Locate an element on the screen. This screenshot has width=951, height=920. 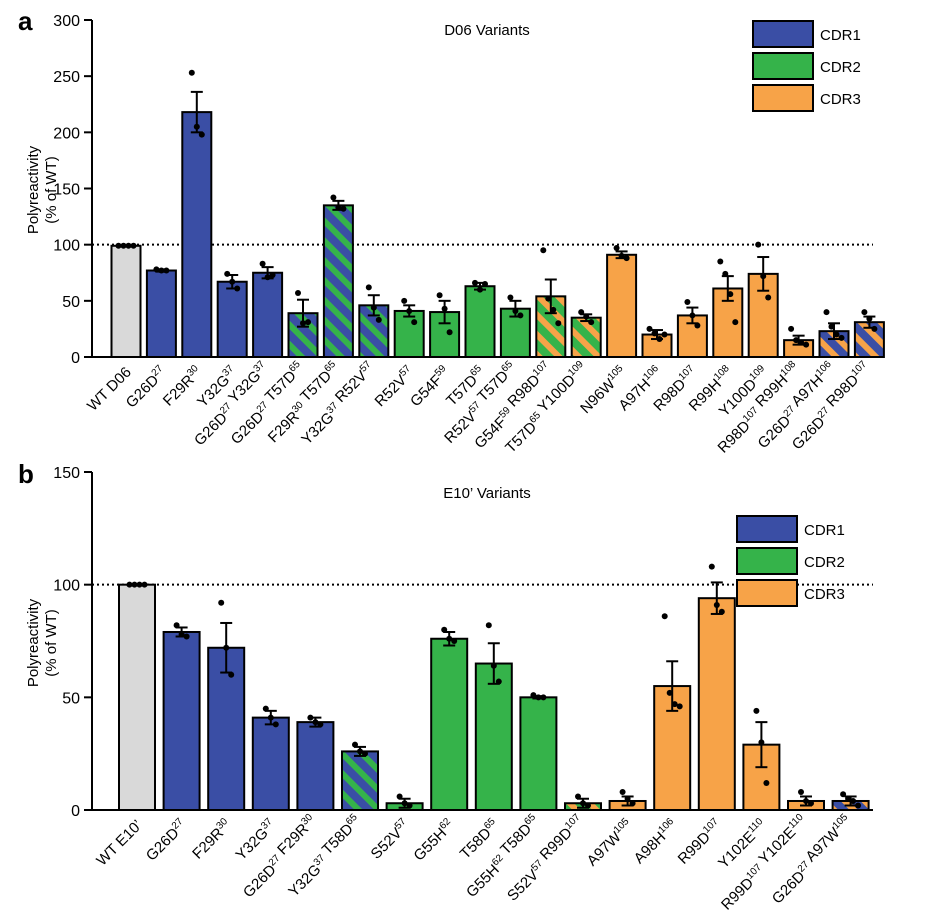
x-tick-label: A98H106 is located at coordinates (655, 841).